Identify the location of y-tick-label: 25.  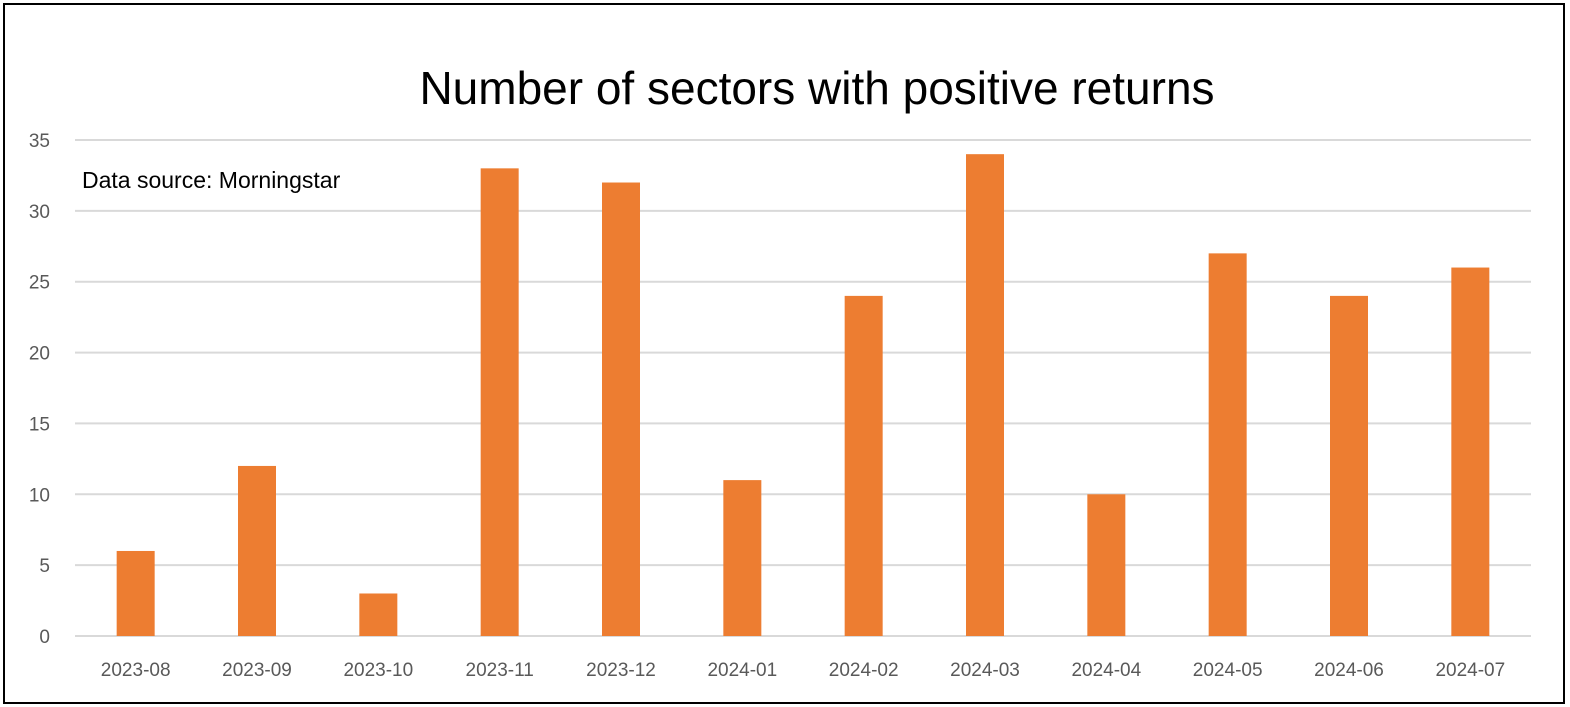
(39, 283).